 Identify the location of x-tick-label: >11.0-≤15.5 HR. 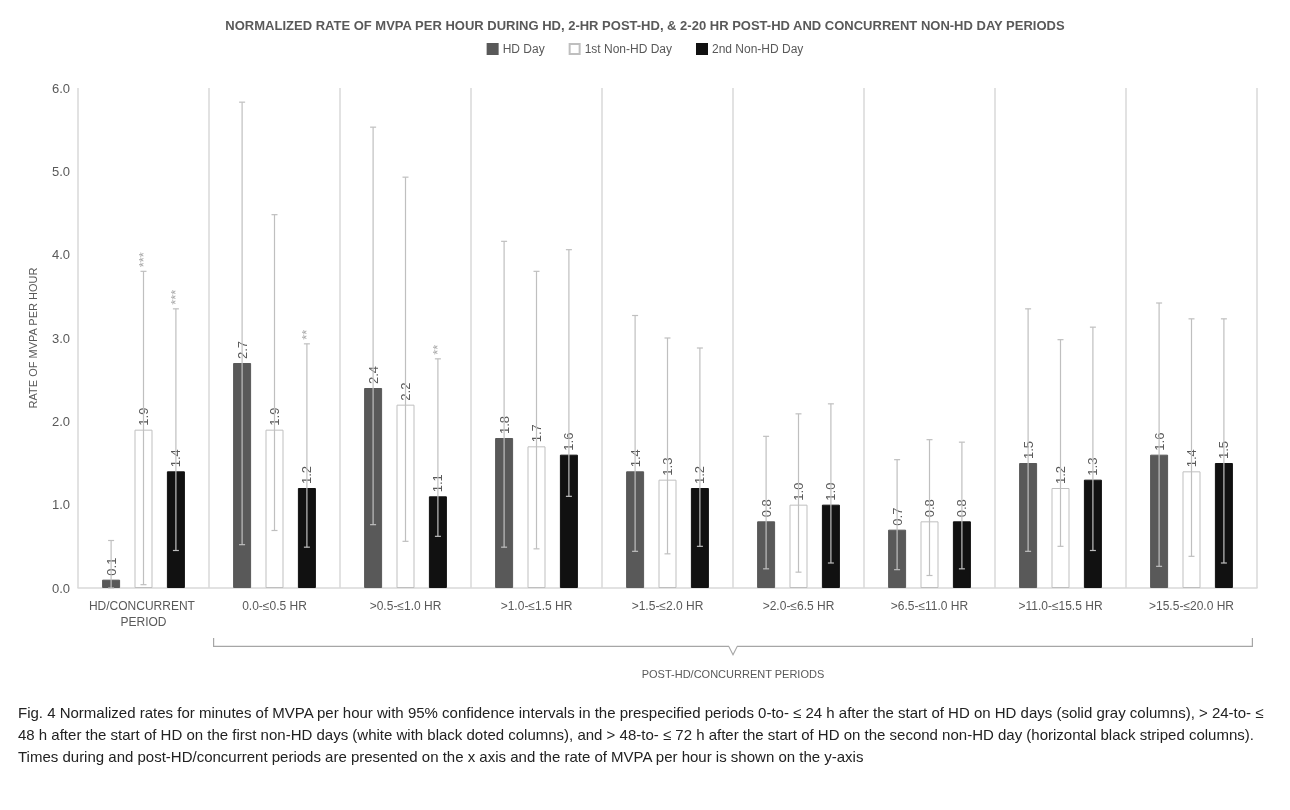
(1060, 606).